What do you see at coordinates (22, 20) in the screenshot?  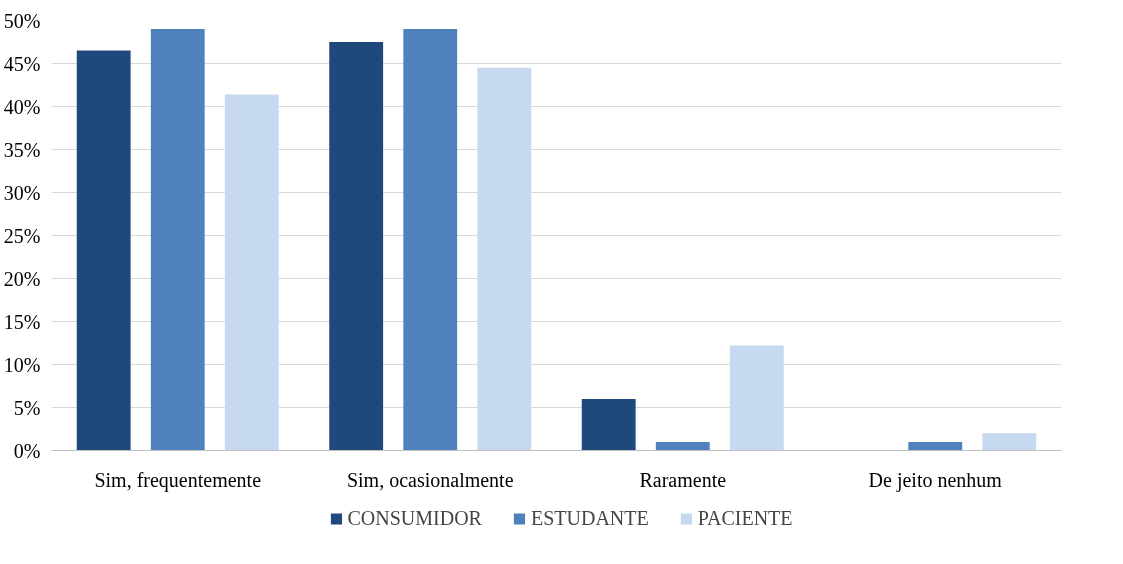 I see `y-tick-label: 50%` at bounding box center [22, 20].